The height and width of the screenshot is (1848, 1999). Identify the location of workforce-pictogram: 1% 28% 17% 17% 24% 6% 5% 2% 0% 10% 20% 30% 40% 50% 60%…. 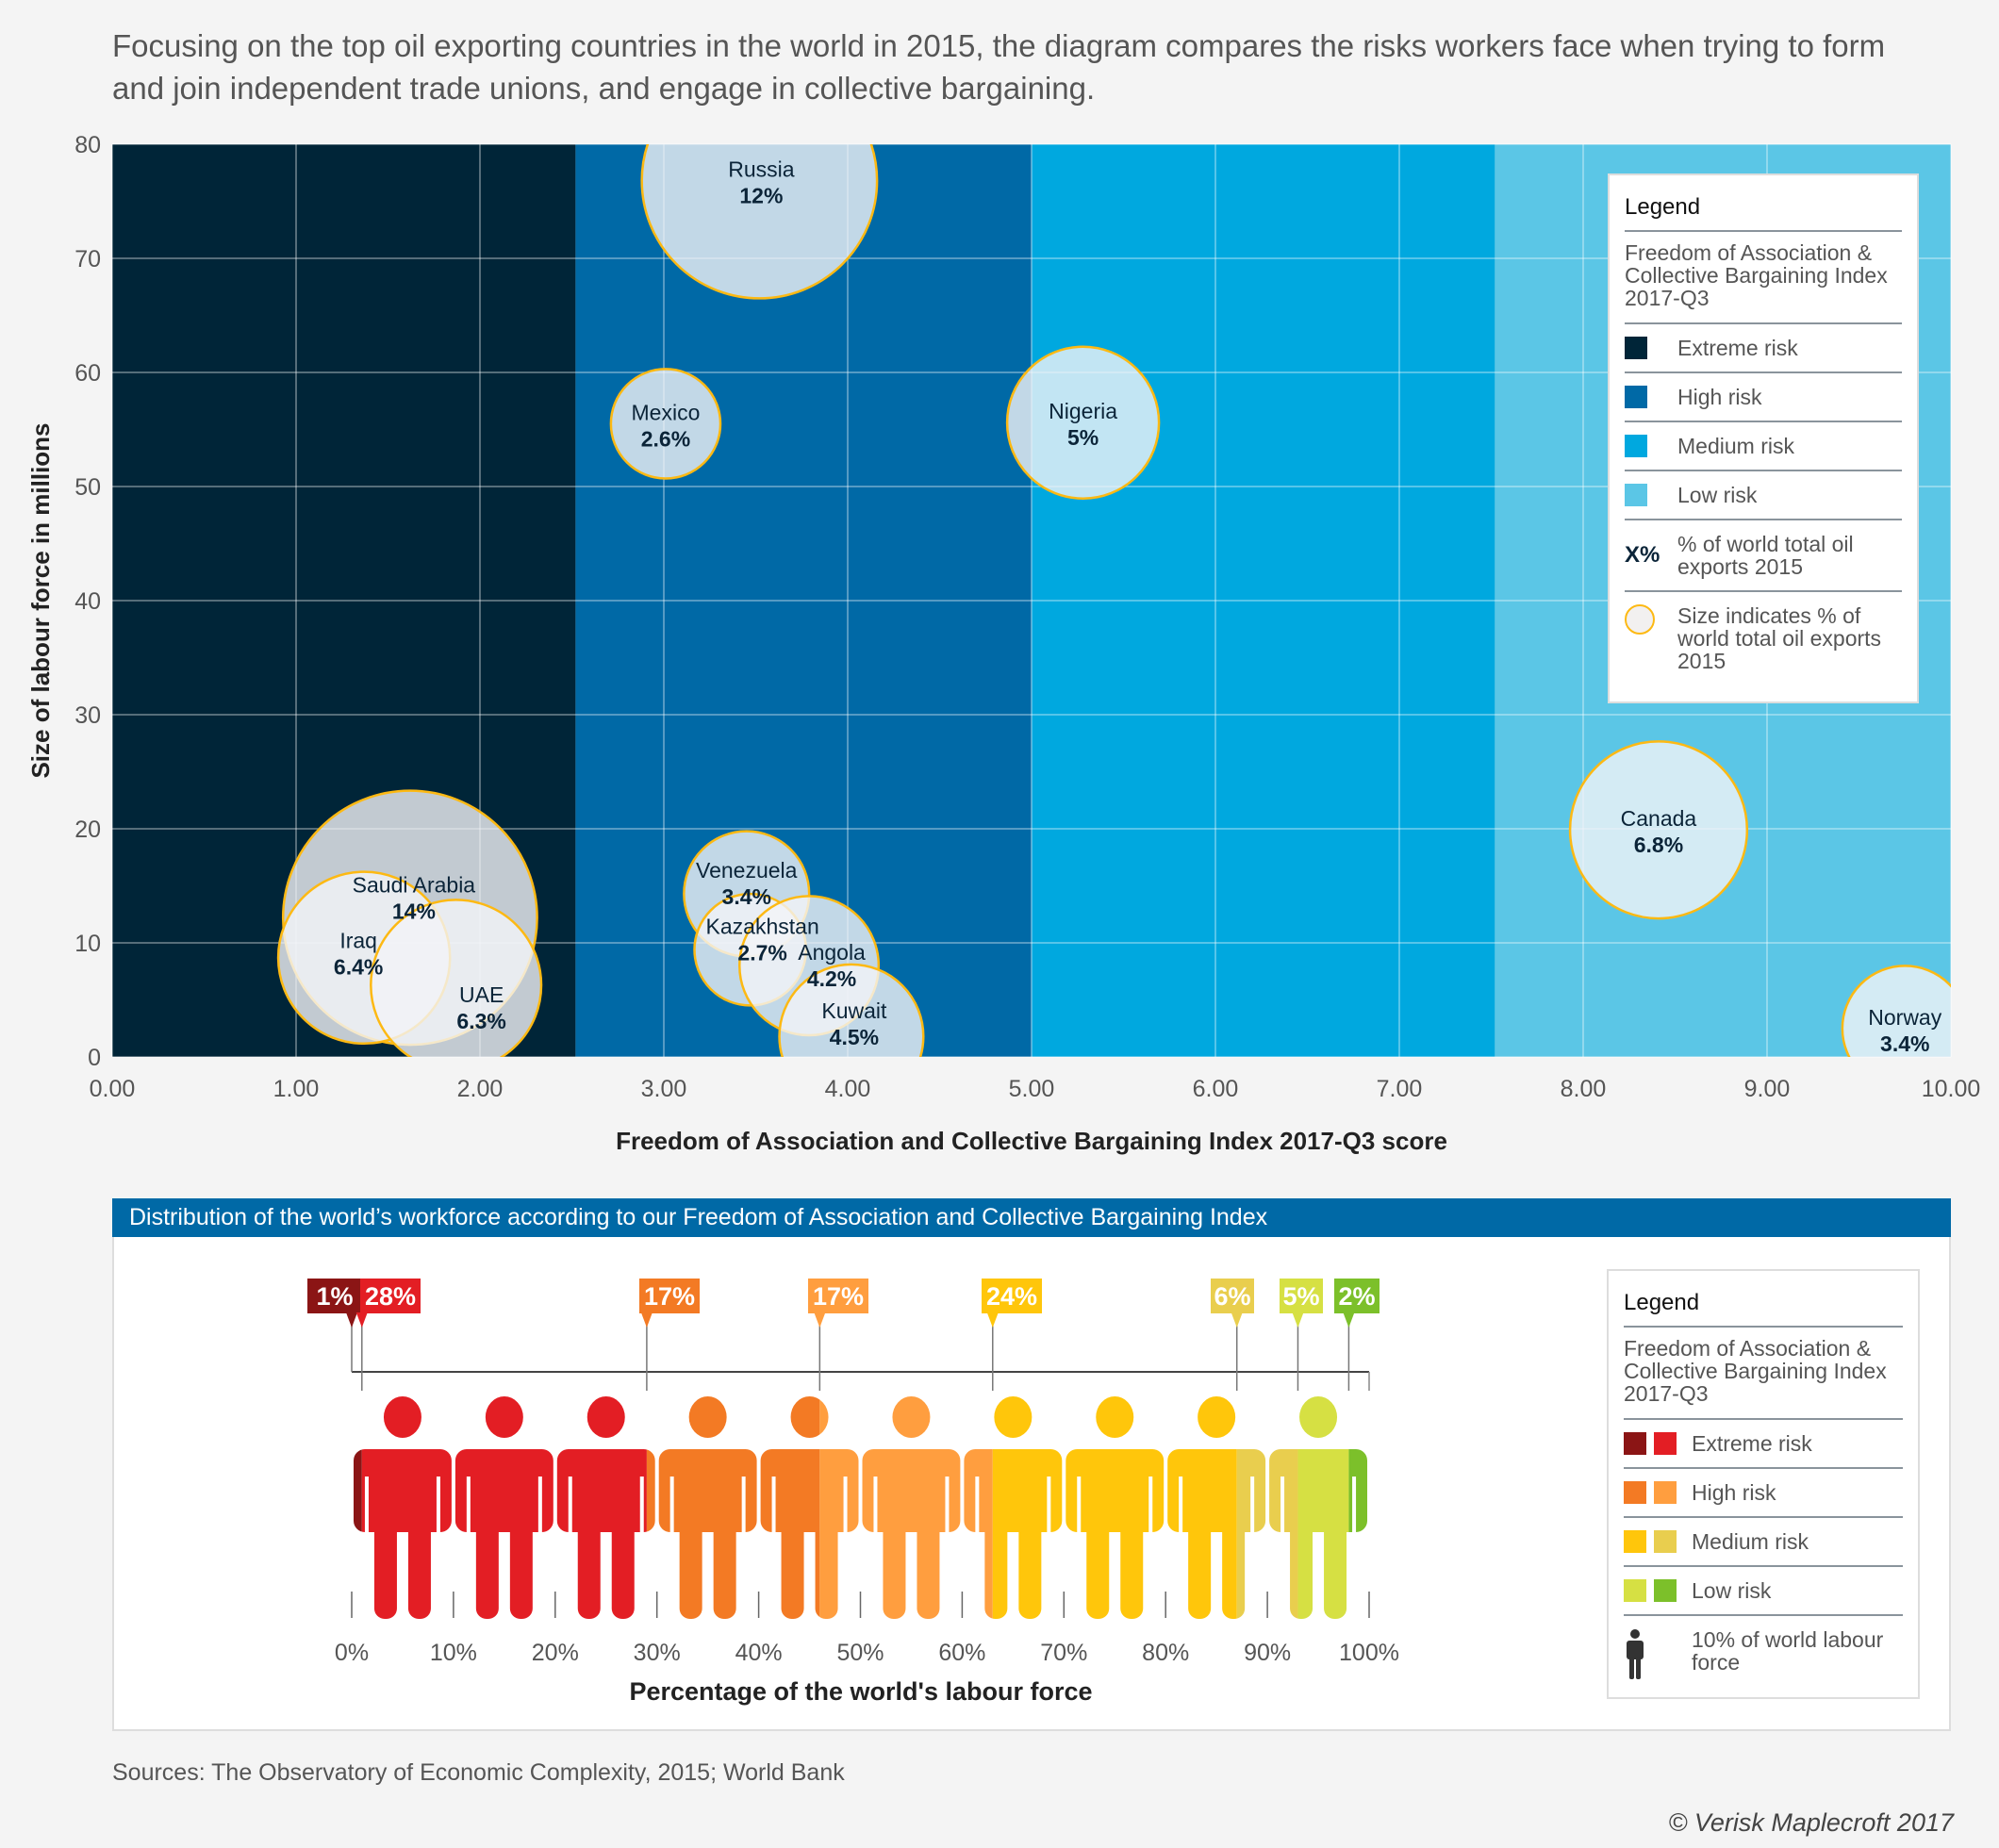
(853, 1472).